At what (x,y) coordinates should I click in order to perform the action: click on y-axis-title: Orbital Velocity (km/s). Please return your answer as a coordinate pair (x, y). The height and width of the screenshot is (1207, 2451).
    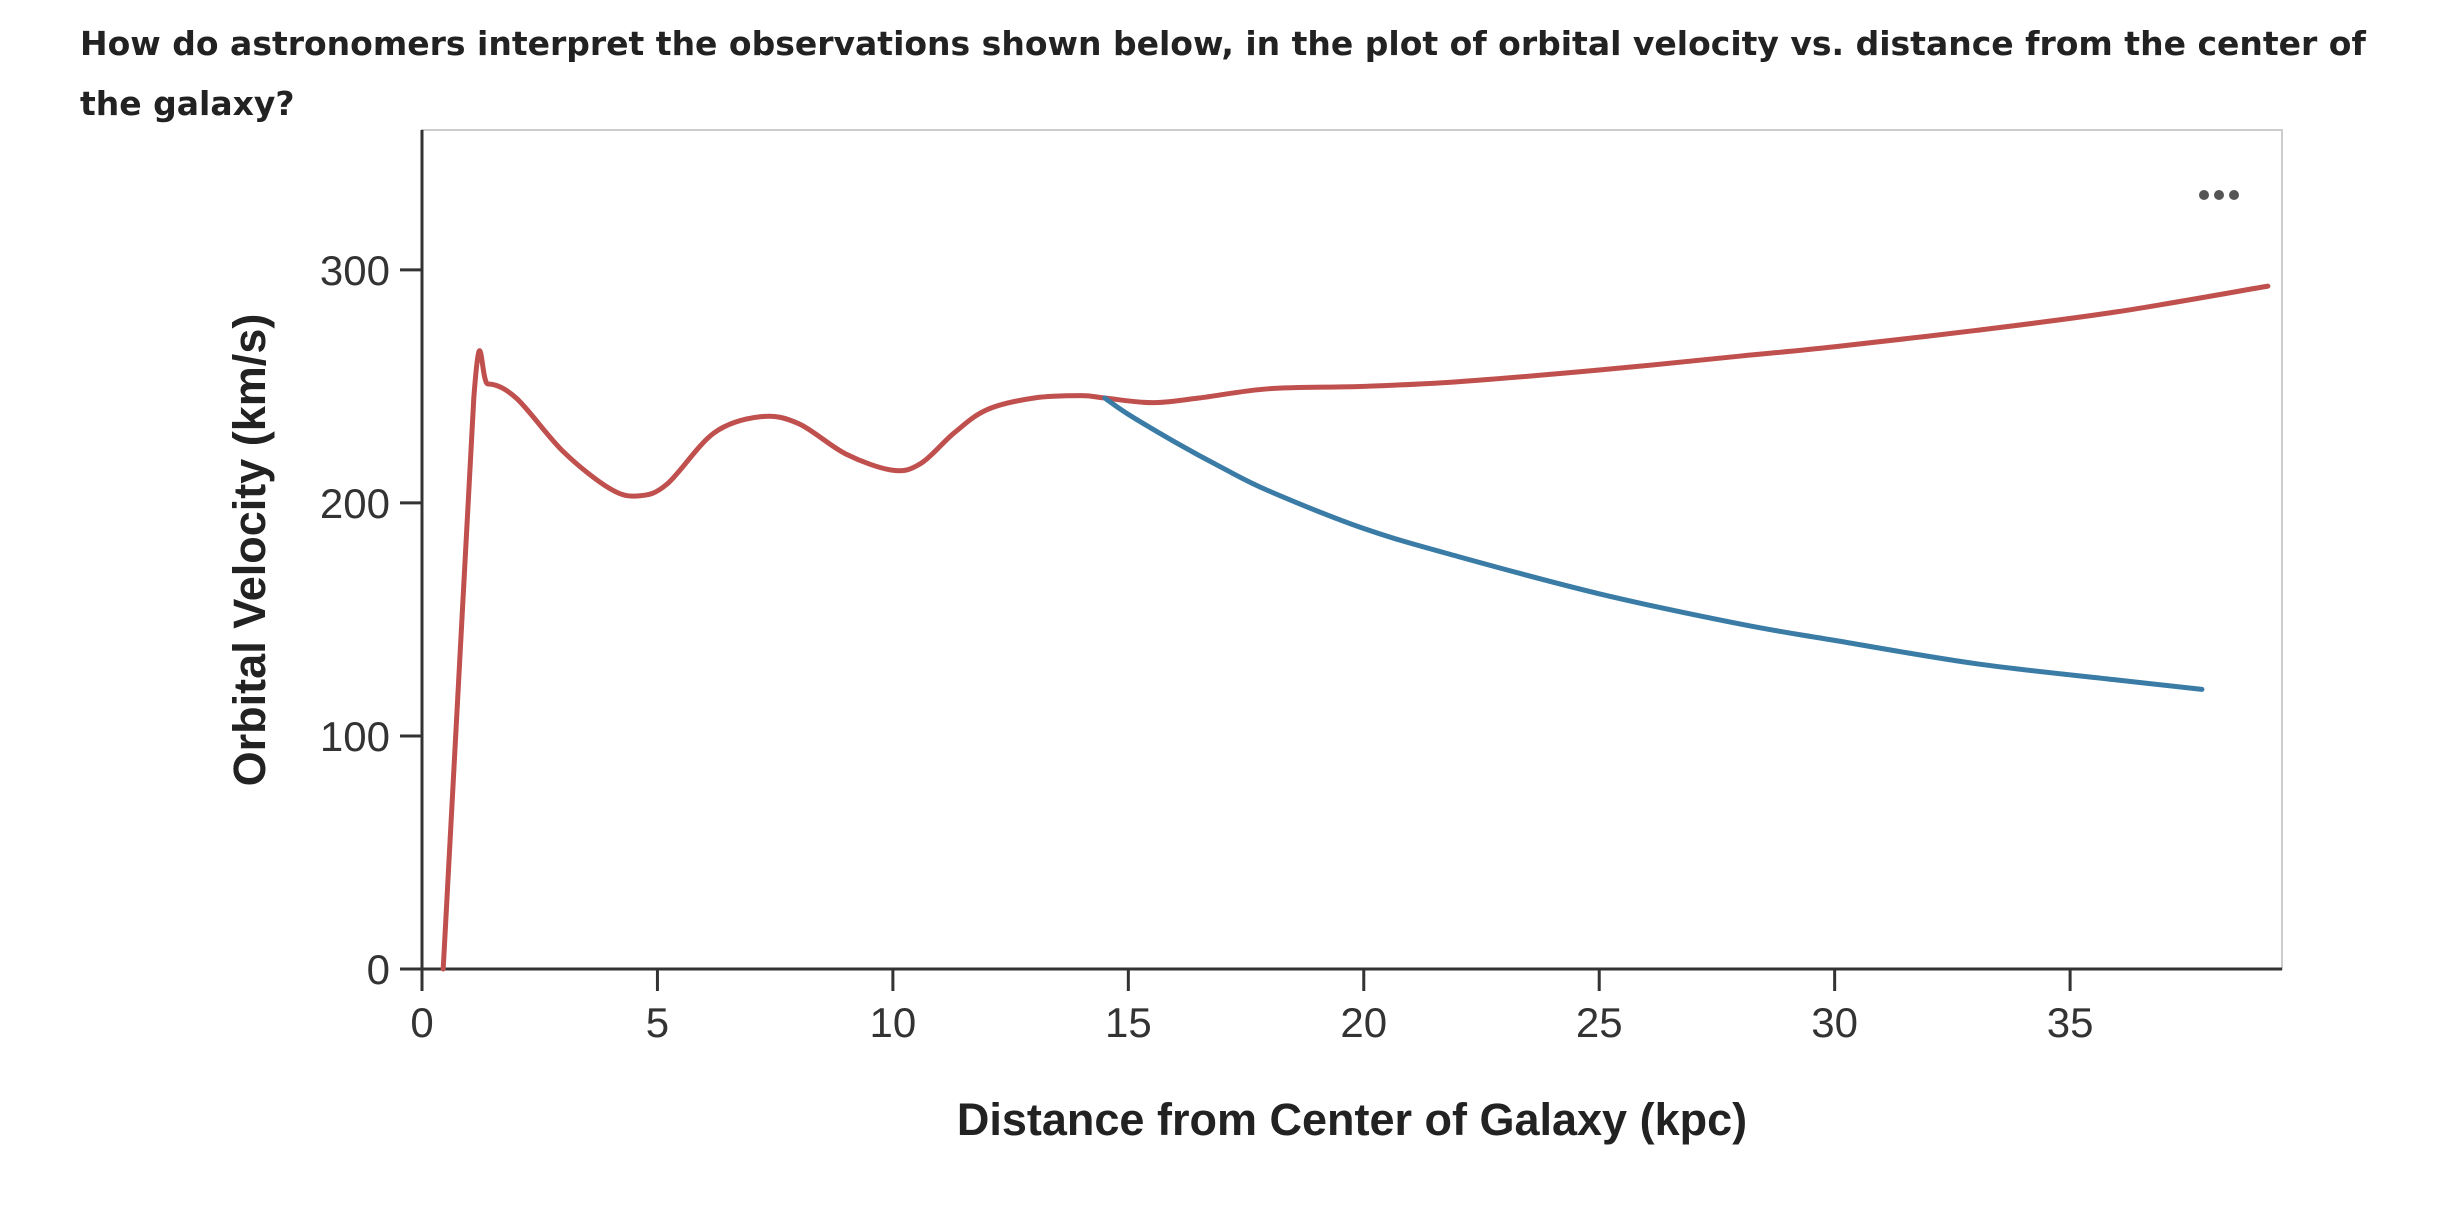
    Looking at the image, I should click on (249, 550).